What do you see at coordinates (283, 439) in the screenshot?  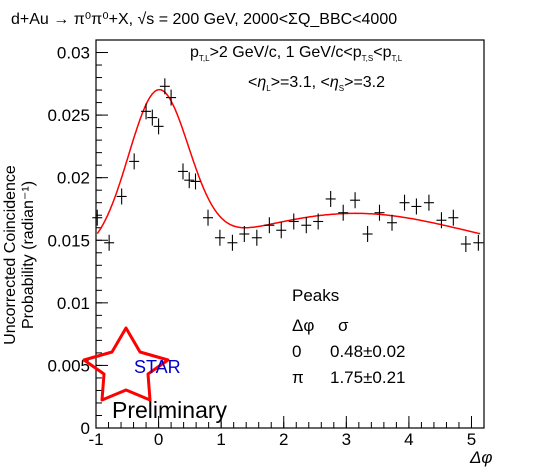 I see `x-tick-label: 2` at bounding box center [283, 439].